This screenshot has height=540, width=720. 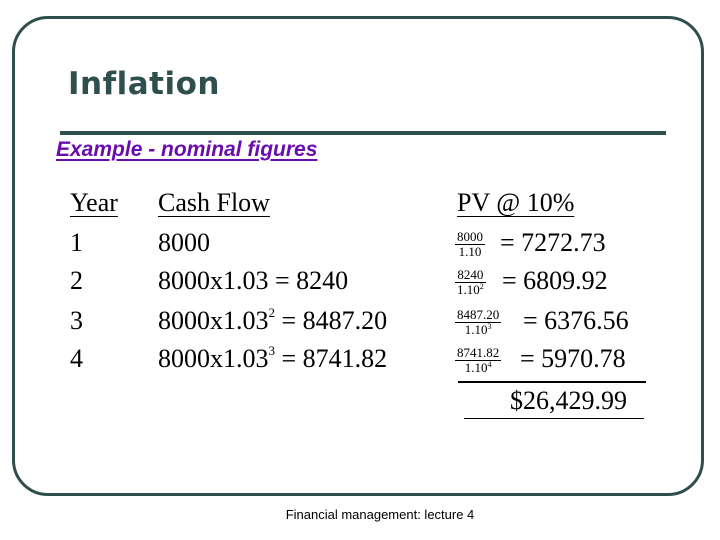 I want to click on pv-fraction: 8000 1.10, so click(x=470, y=244).